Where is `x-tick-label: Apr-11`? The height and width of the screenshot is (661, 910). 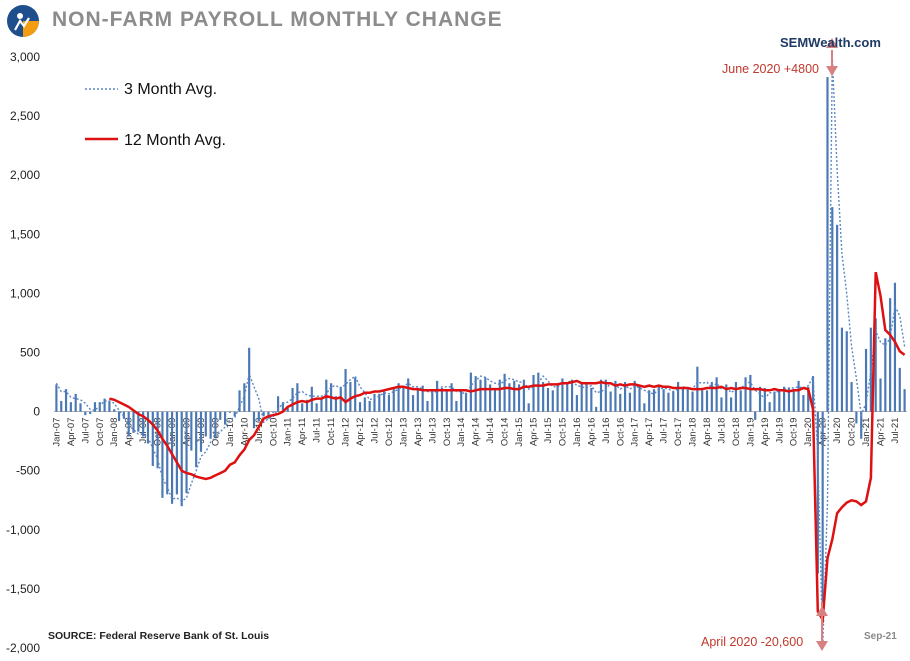
x-tick-label: Apr-11 is located at coordinates (302, 432).